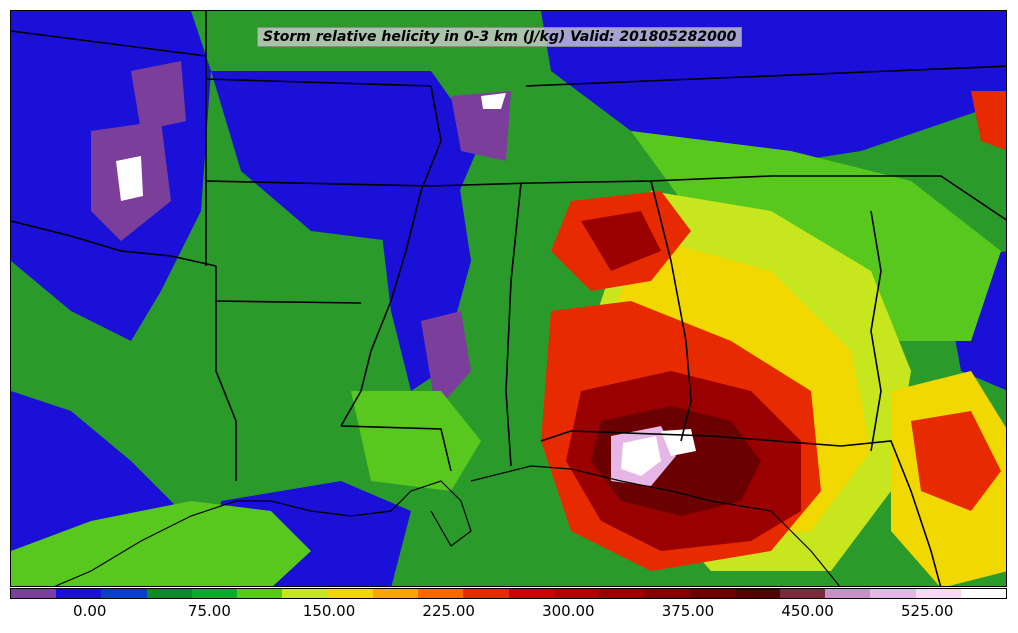  Describe the element at coordinates (956, 461) in the screenshot. I see `red-region-georgia-east` at that location.